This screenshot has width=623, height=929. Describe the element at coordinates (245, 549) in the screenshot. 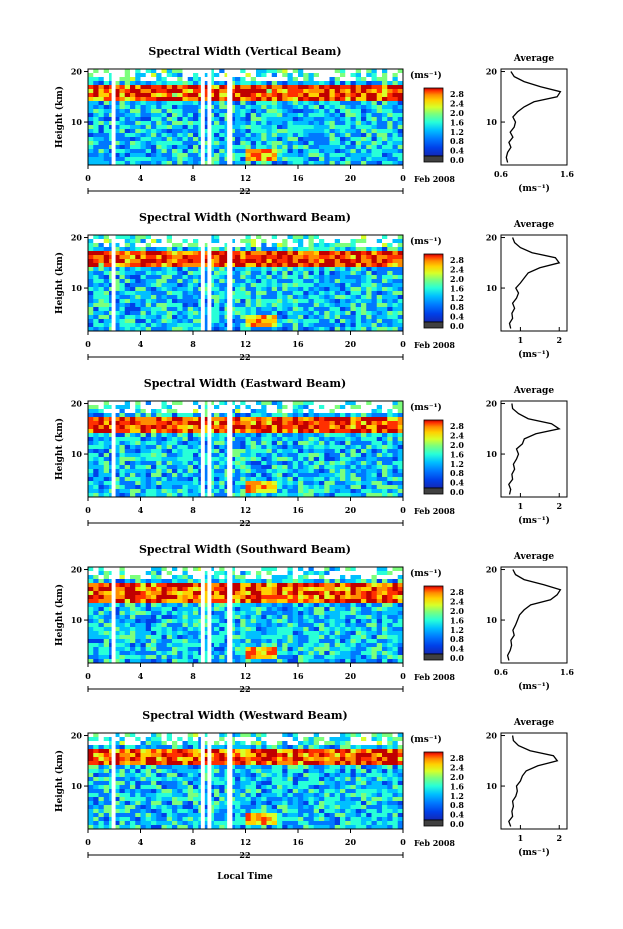

I see `panel-title: Spectral Width (Southward Beam)` at that location.